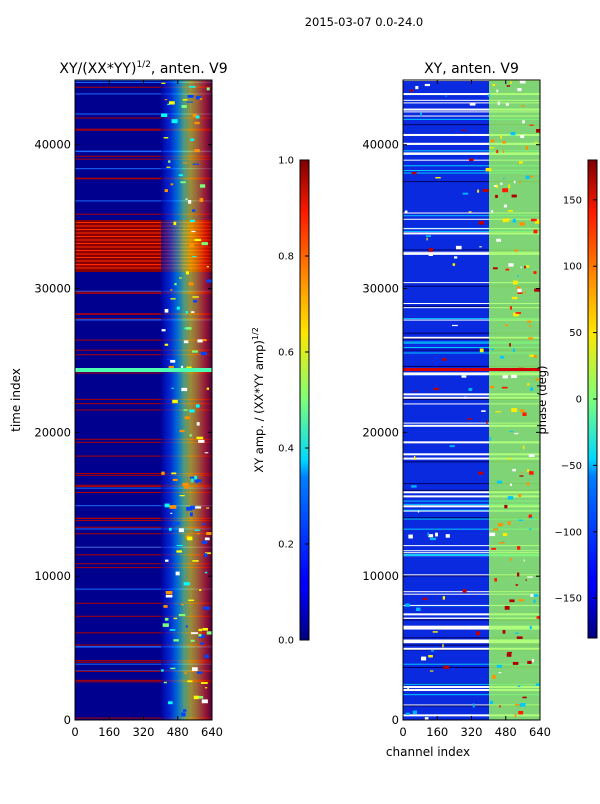  Describe the element at coordinates (571, 466) in the screenshot. I see `right-colorbar-tick-label: −50` at that location.